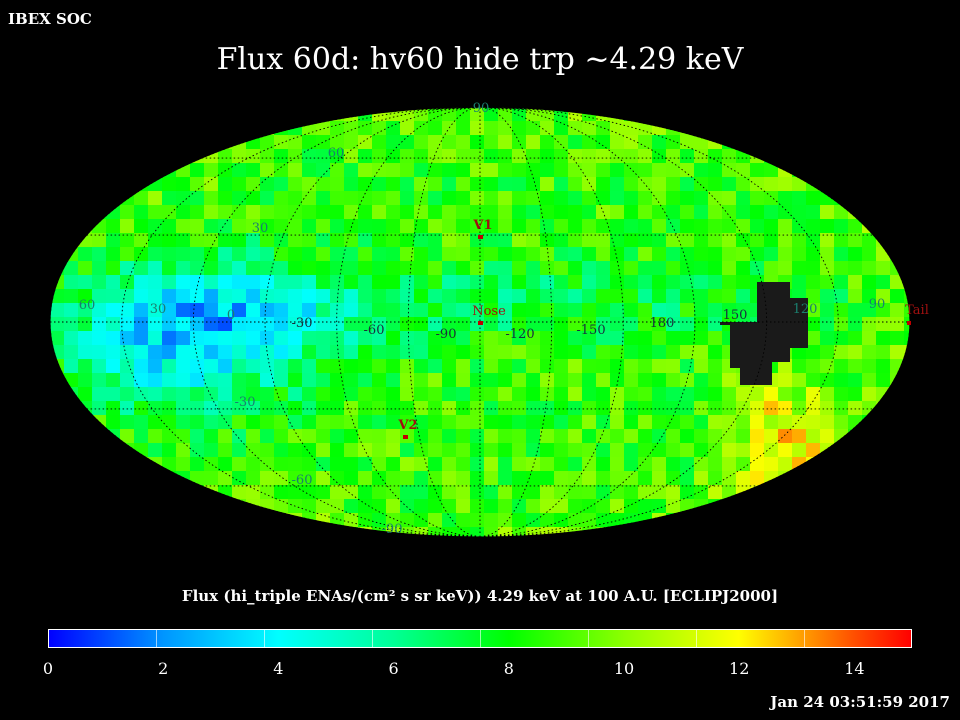 This screenshot has height=720, width=960. I want to click on colorbar-tick-12: 12, so click(739, 668).